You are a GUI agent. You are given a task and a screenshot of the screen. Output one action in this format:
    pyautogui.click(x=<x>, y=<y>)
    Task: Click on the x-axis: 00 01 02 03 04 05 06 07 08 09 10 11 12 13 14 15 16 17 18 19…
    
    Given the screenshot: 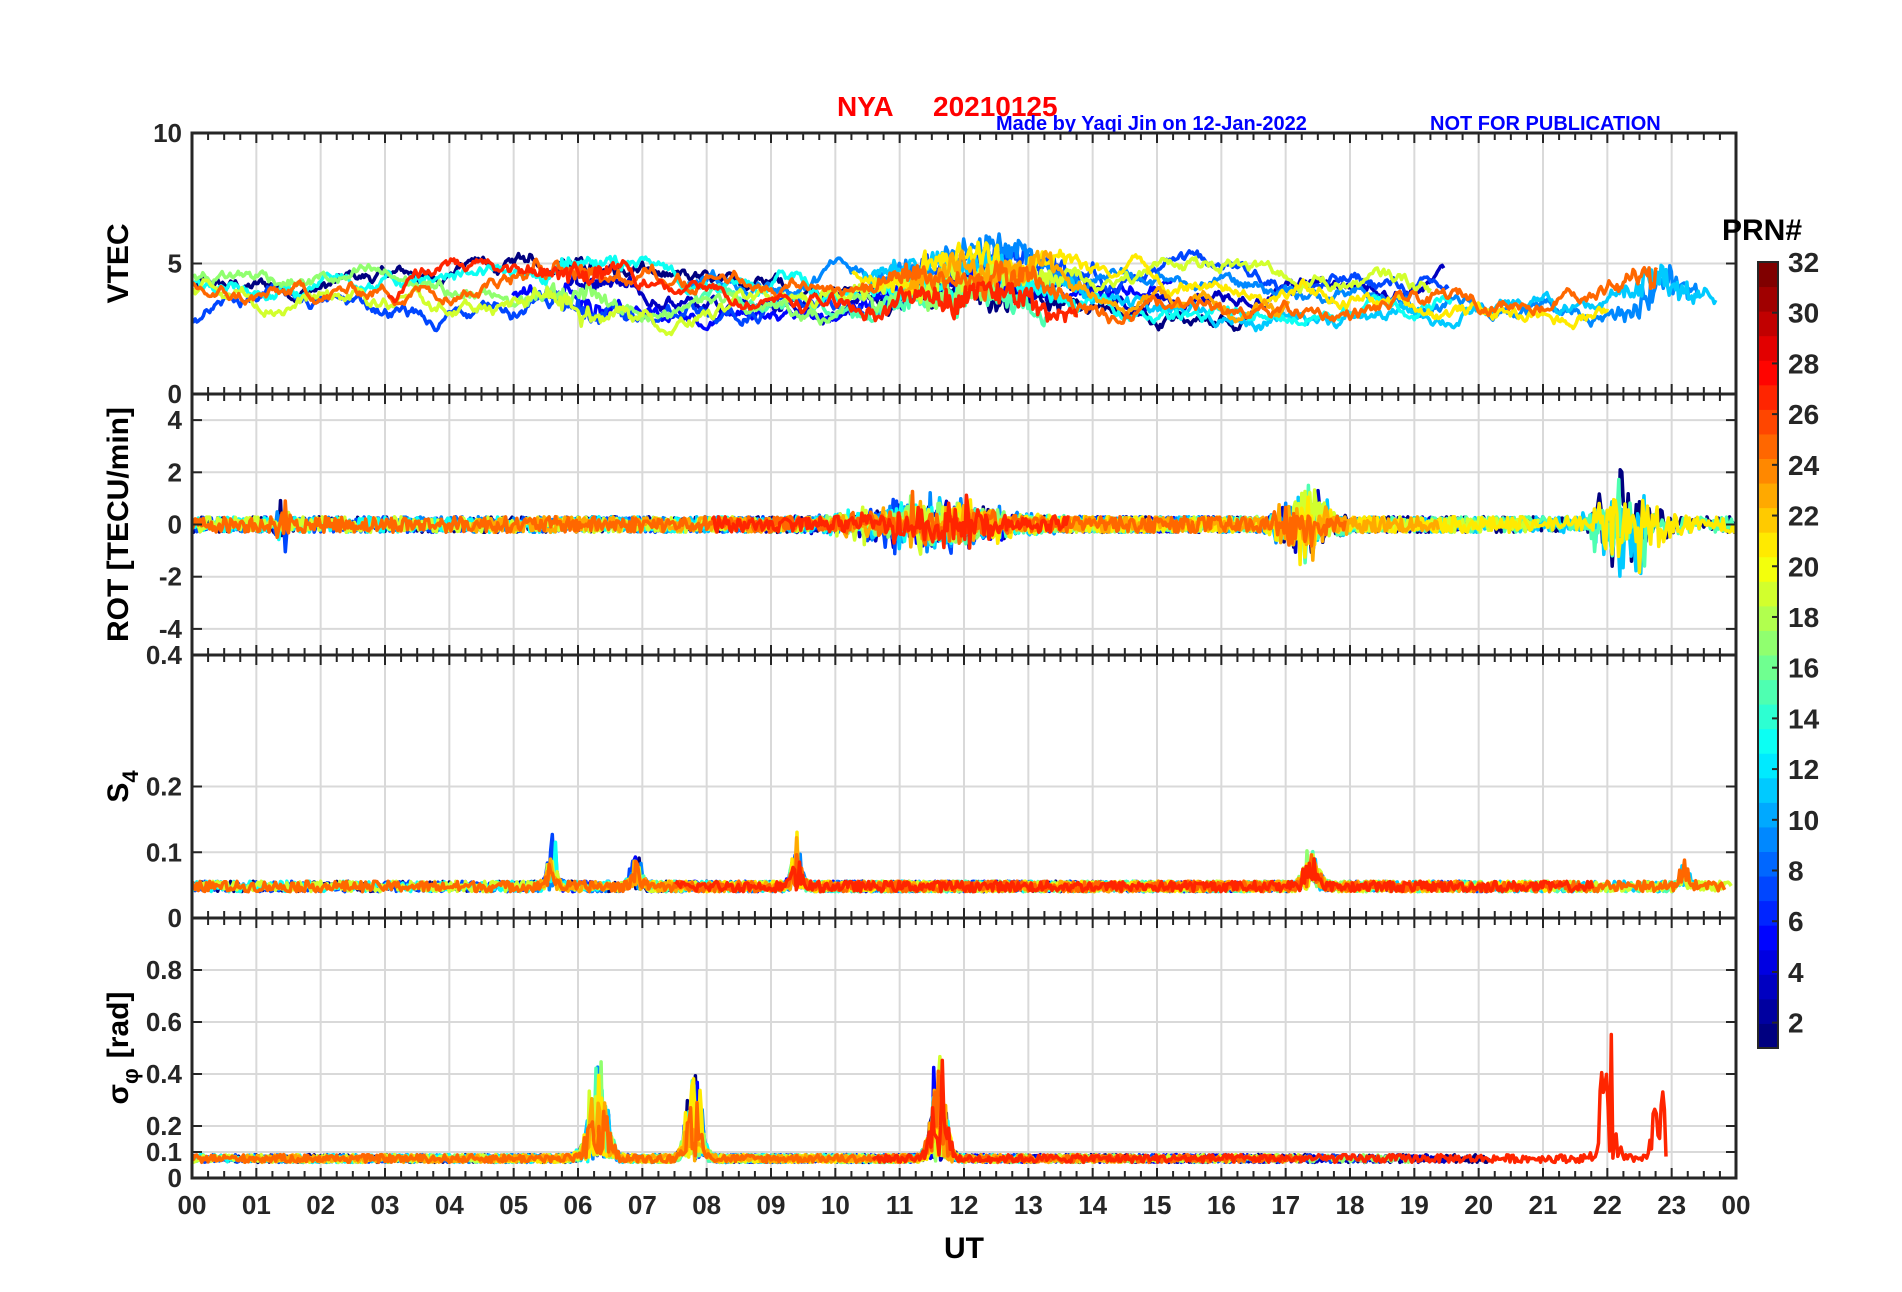 What is the action you would take?
    pyautogui.click(x=964, y=1227)
    